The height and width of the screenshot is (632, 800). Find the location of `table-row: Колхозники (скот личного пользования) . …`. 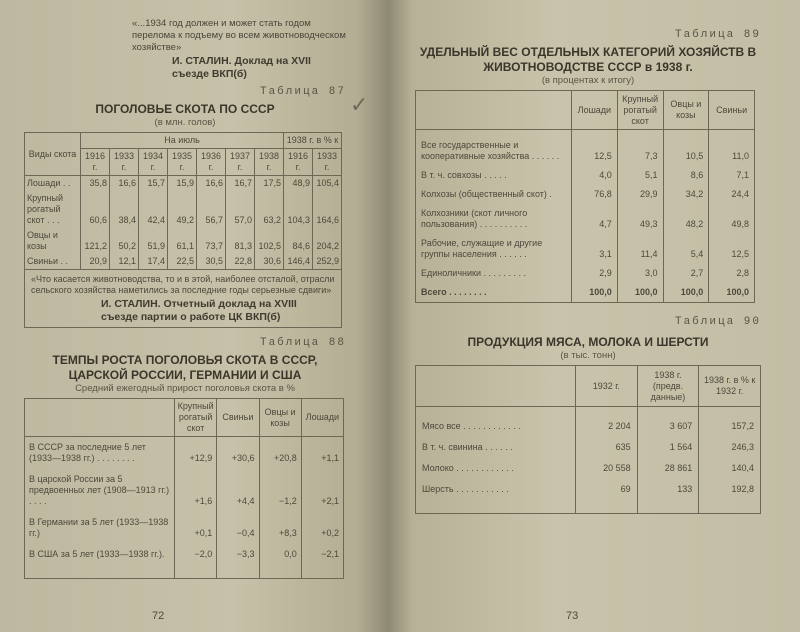

table-row: Колхозники (скот личного пользования) . … is located at coordinates (585, 219).